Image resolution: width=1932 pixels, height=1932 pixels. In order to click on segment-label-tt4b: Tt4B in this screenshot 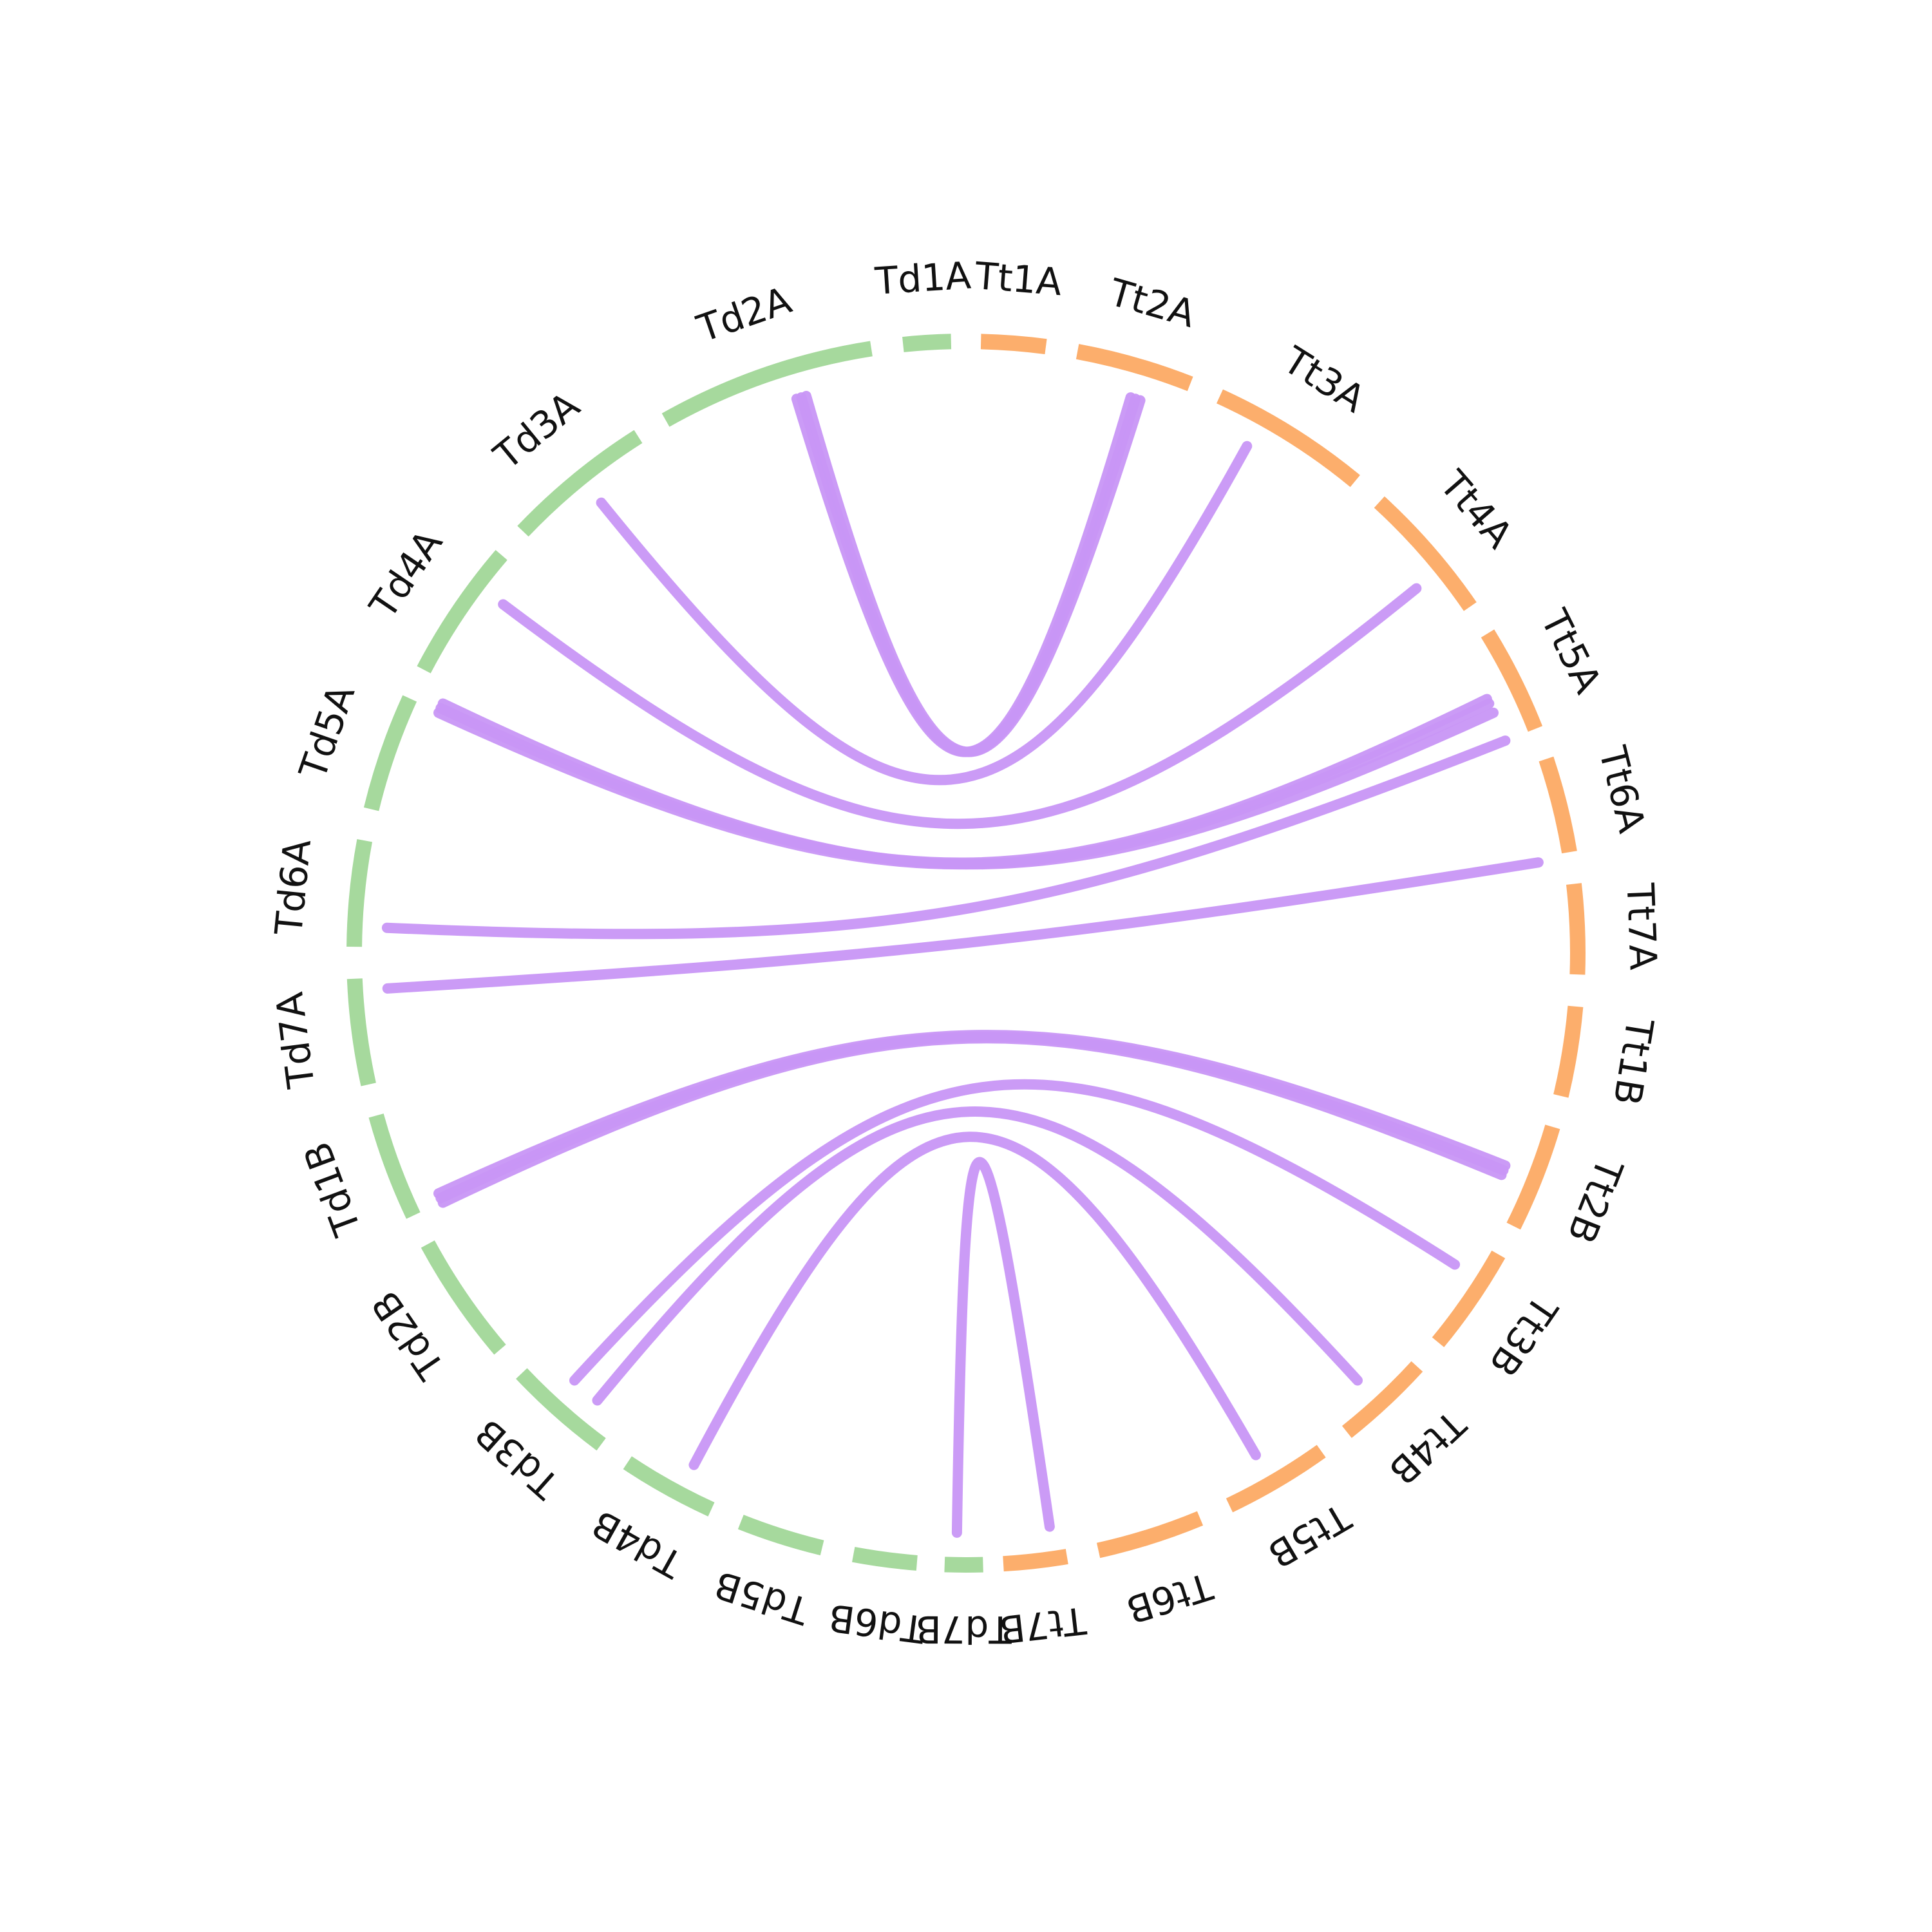, I will do `click(1428, 1447)`.